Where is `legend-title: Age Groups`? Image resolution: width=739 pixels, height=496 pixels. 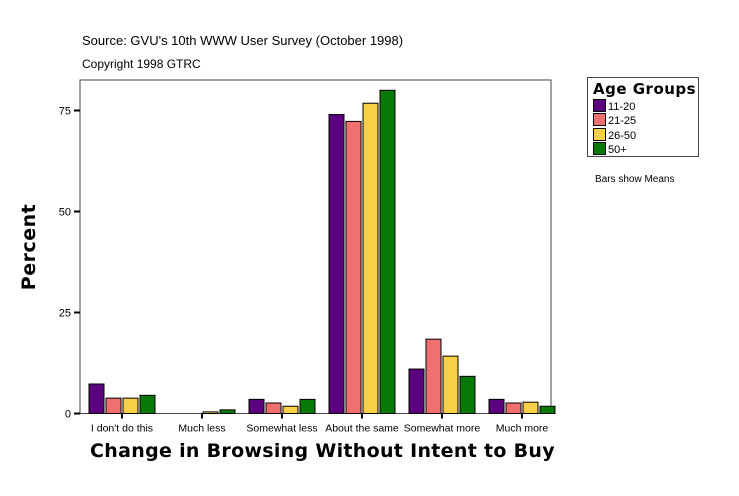
legend-title: Age Groups is located at coordinates (645, 89).